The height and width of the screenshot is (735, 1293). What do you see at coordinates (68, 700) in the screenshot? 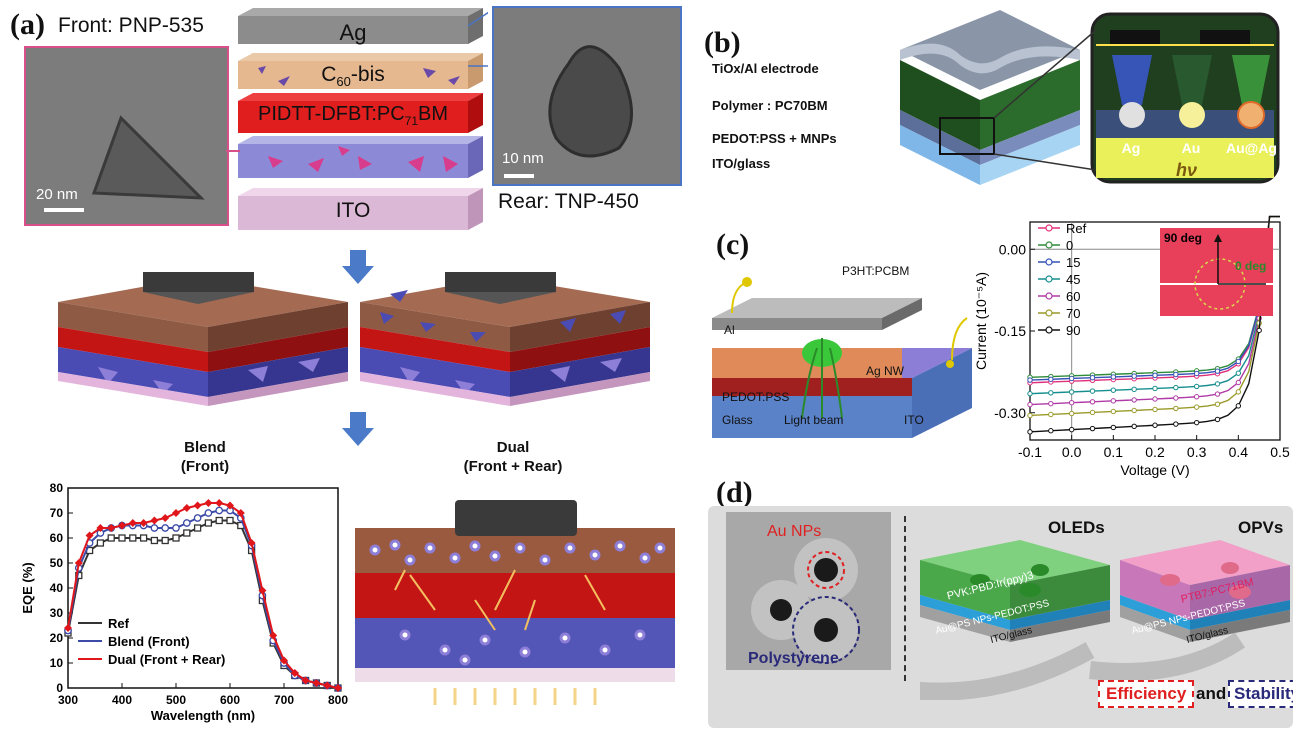
I see `eqe-x-tick-label: 300` at bounding box center [68, 700].